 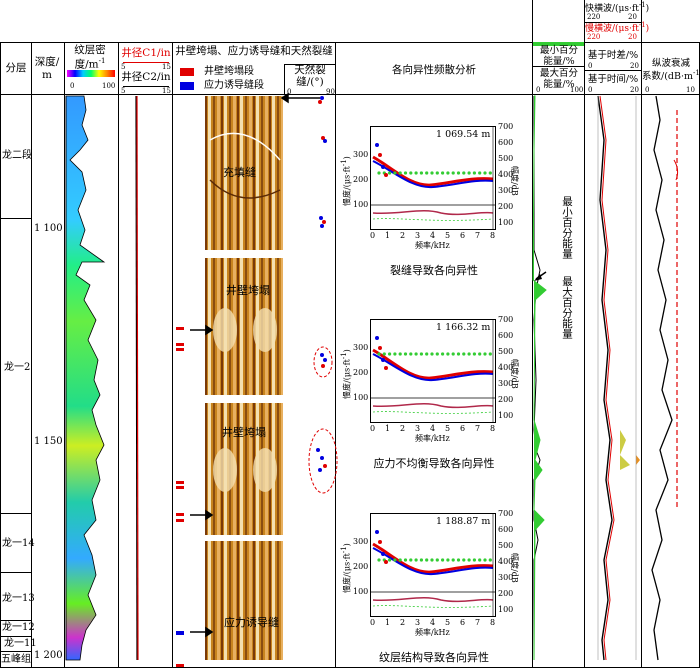 What do you see at coordinates (558, 66) in the screenshot?
I see `energy-header-divider` at bounding box center [558, 66].